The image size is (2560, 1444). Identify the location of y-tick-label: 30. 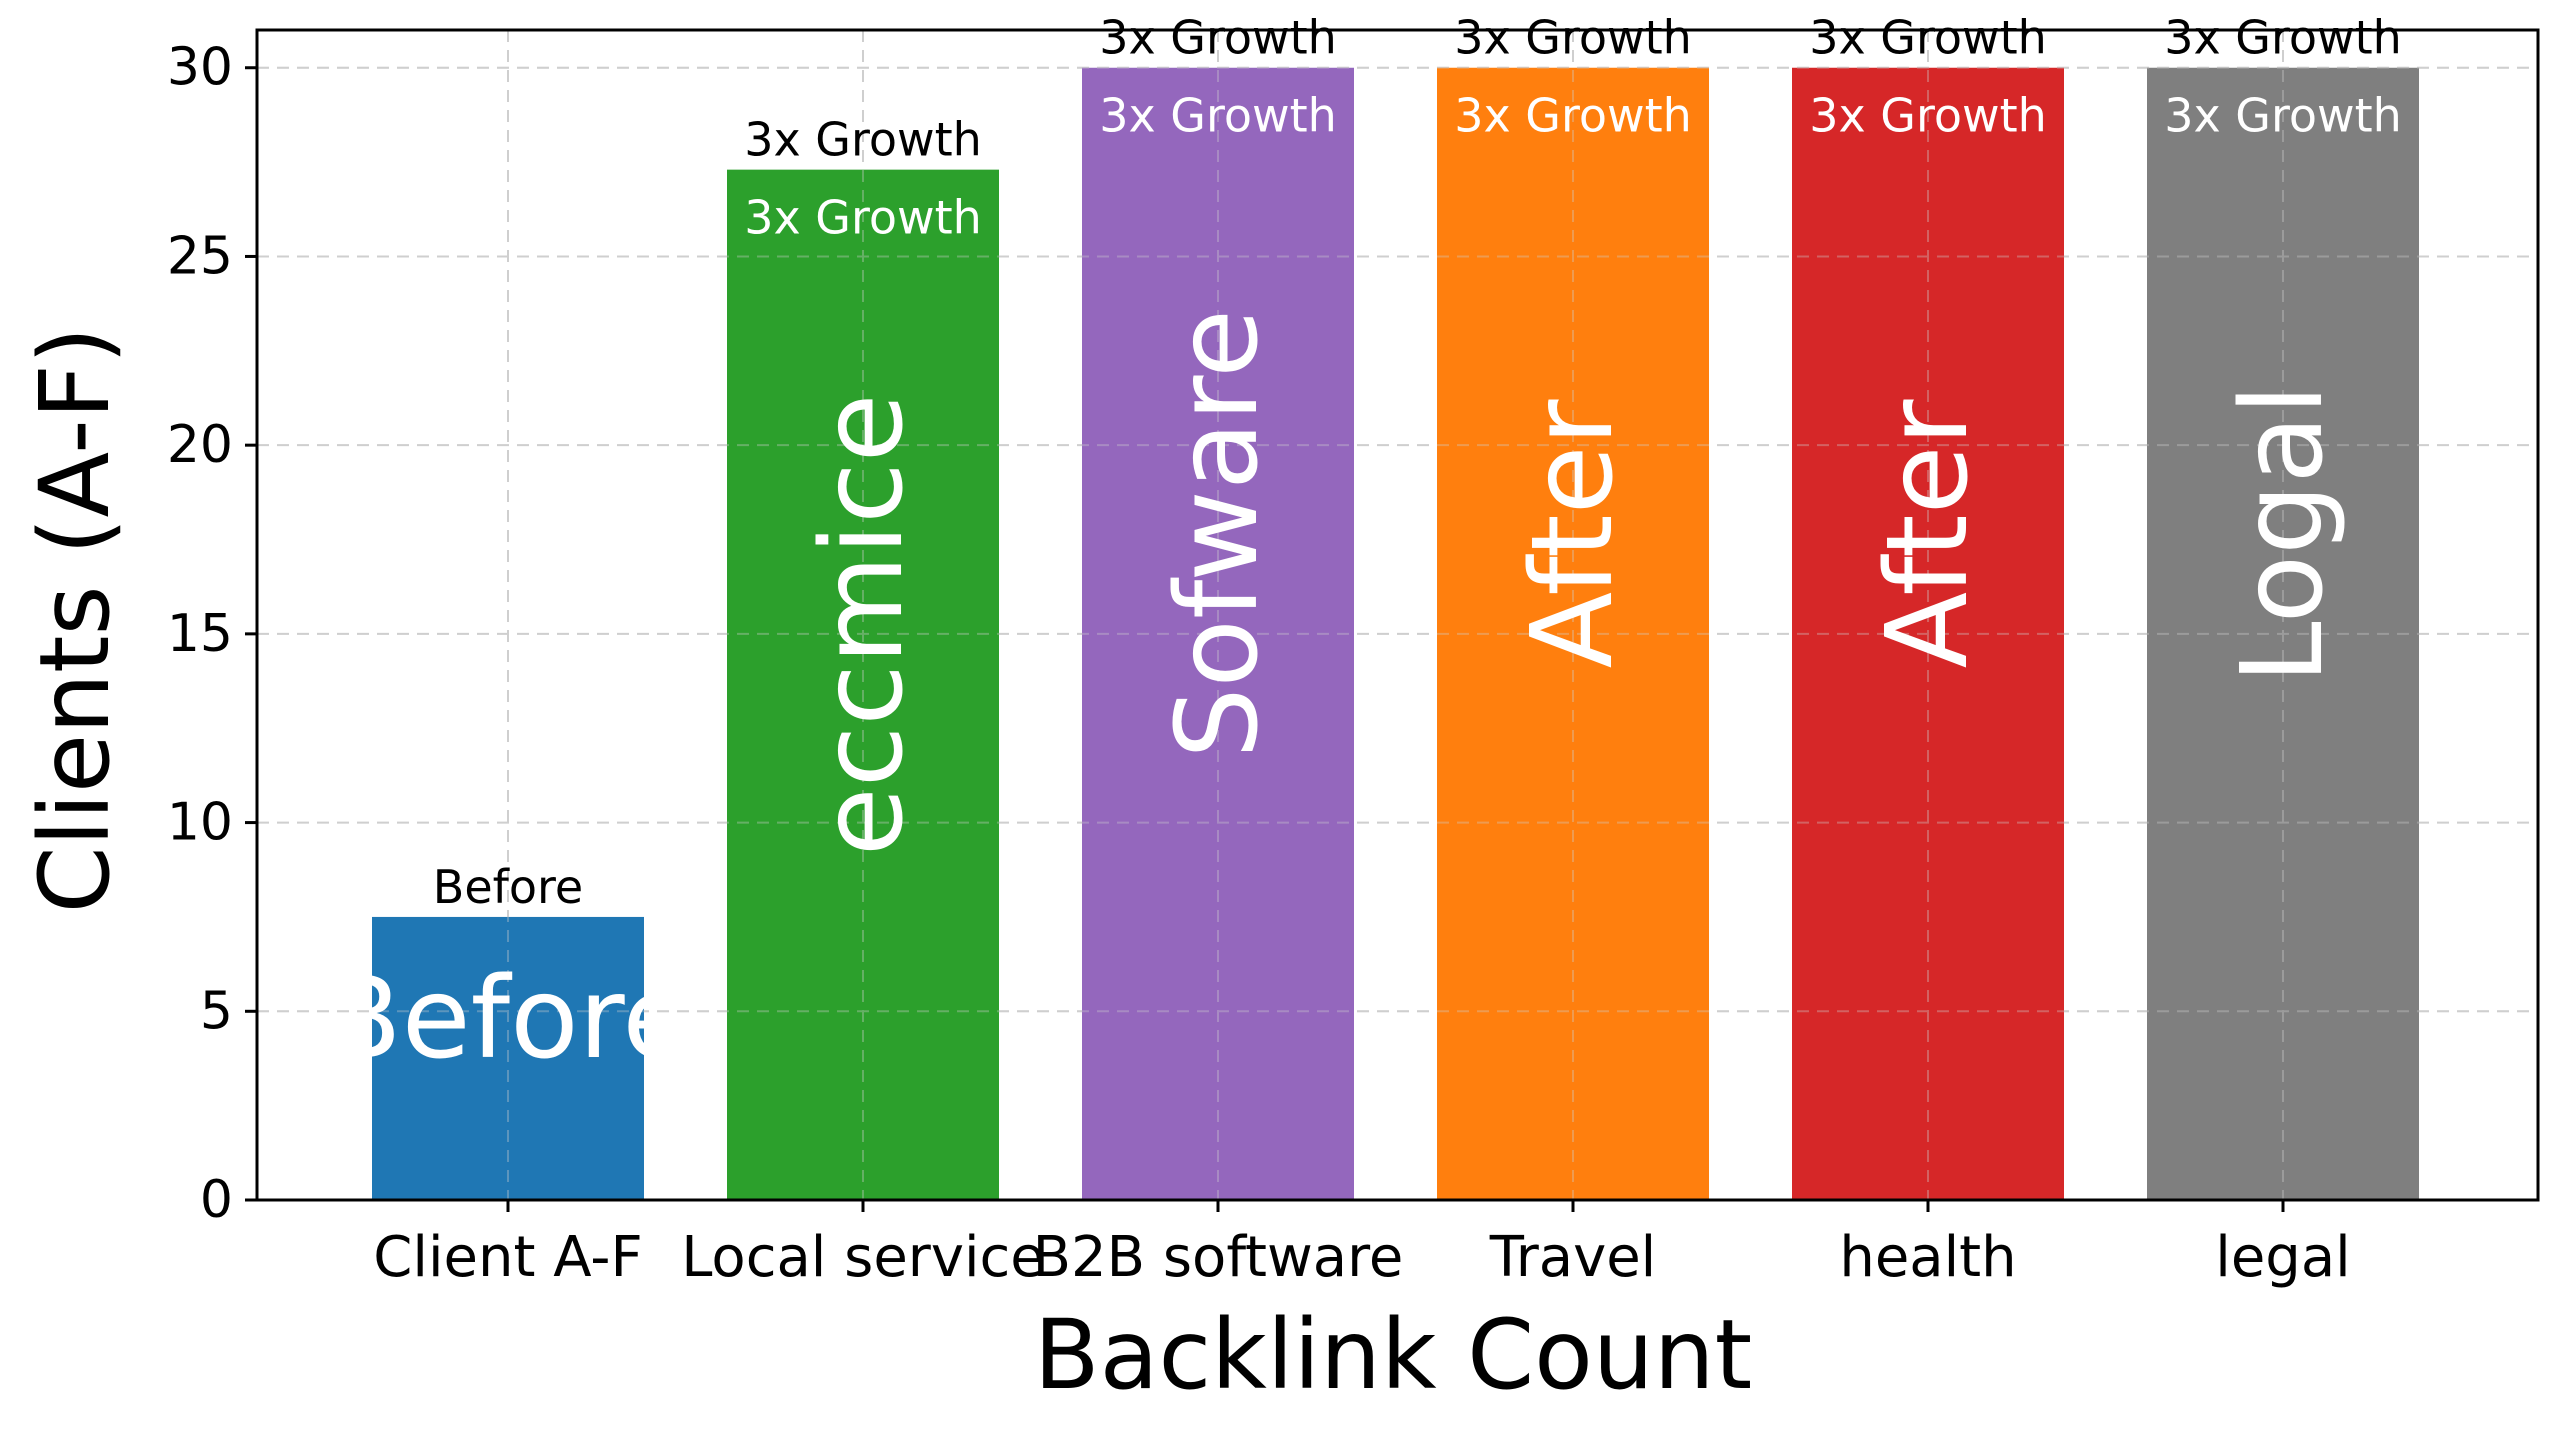
(200, 68).